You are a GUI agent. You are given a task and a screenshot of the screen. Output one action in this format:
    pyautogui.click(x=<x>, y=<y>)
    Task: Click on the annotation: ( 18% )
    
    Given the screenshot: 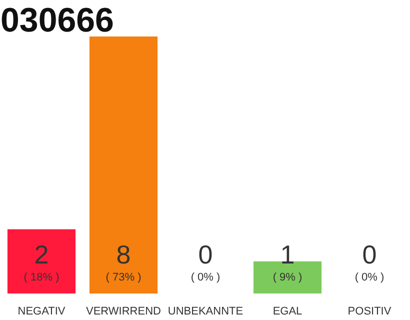 What is the action you would take?
    pyautogui.click(x=42, y=278)
    